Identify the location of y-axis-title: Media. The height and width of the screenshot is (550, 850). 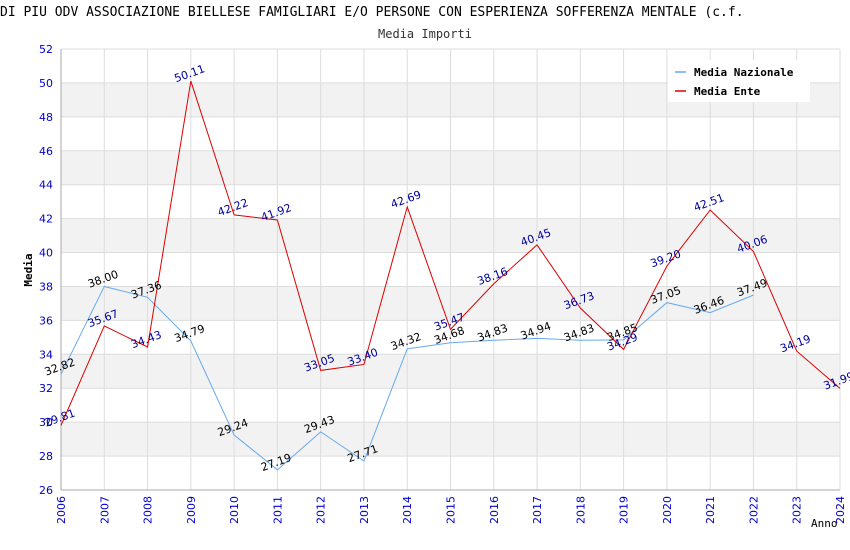
(28, 269).